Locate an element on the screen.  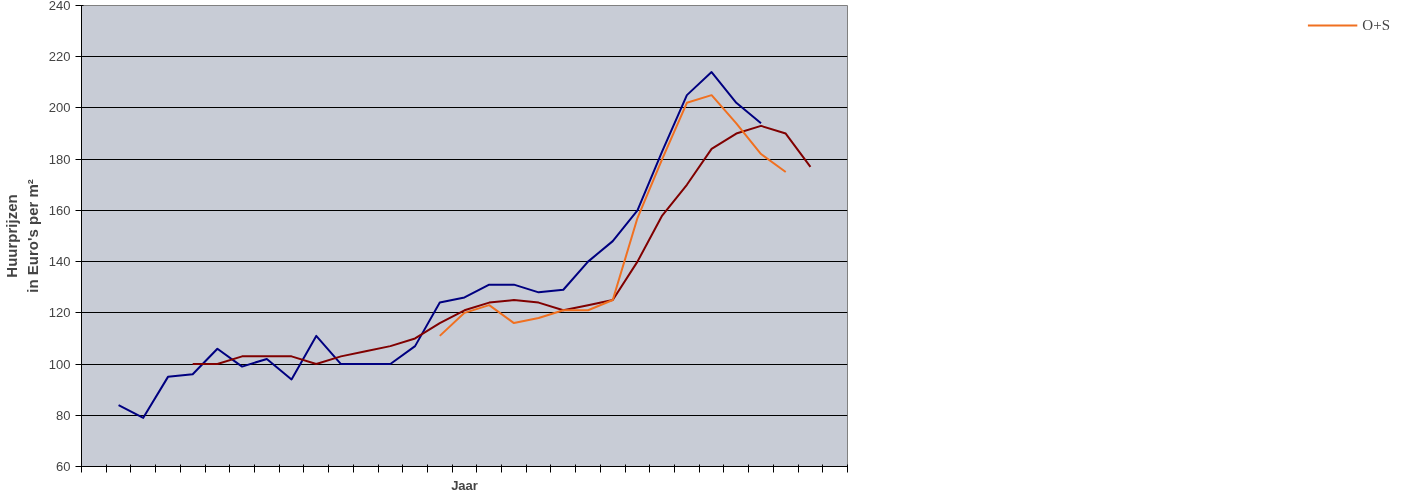
y-tick-label: 160 is located at coordinates (59, 210).